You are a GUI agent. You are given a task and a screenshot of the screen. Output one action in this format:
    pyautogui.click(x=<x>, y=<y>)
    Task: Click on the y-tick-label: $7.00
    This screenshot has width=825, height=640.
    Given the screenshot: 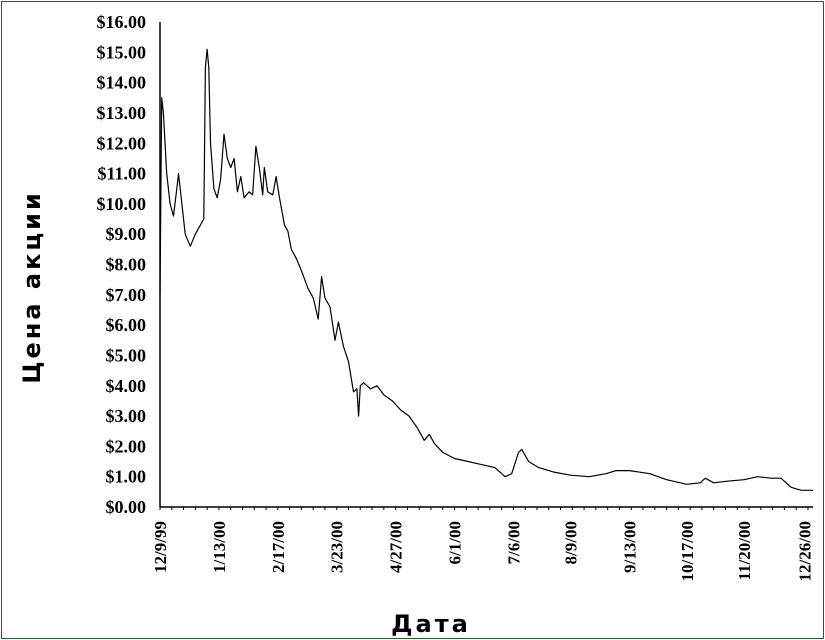 What is the action you would take?
    pyautogui.click(x=126, y=295)
    